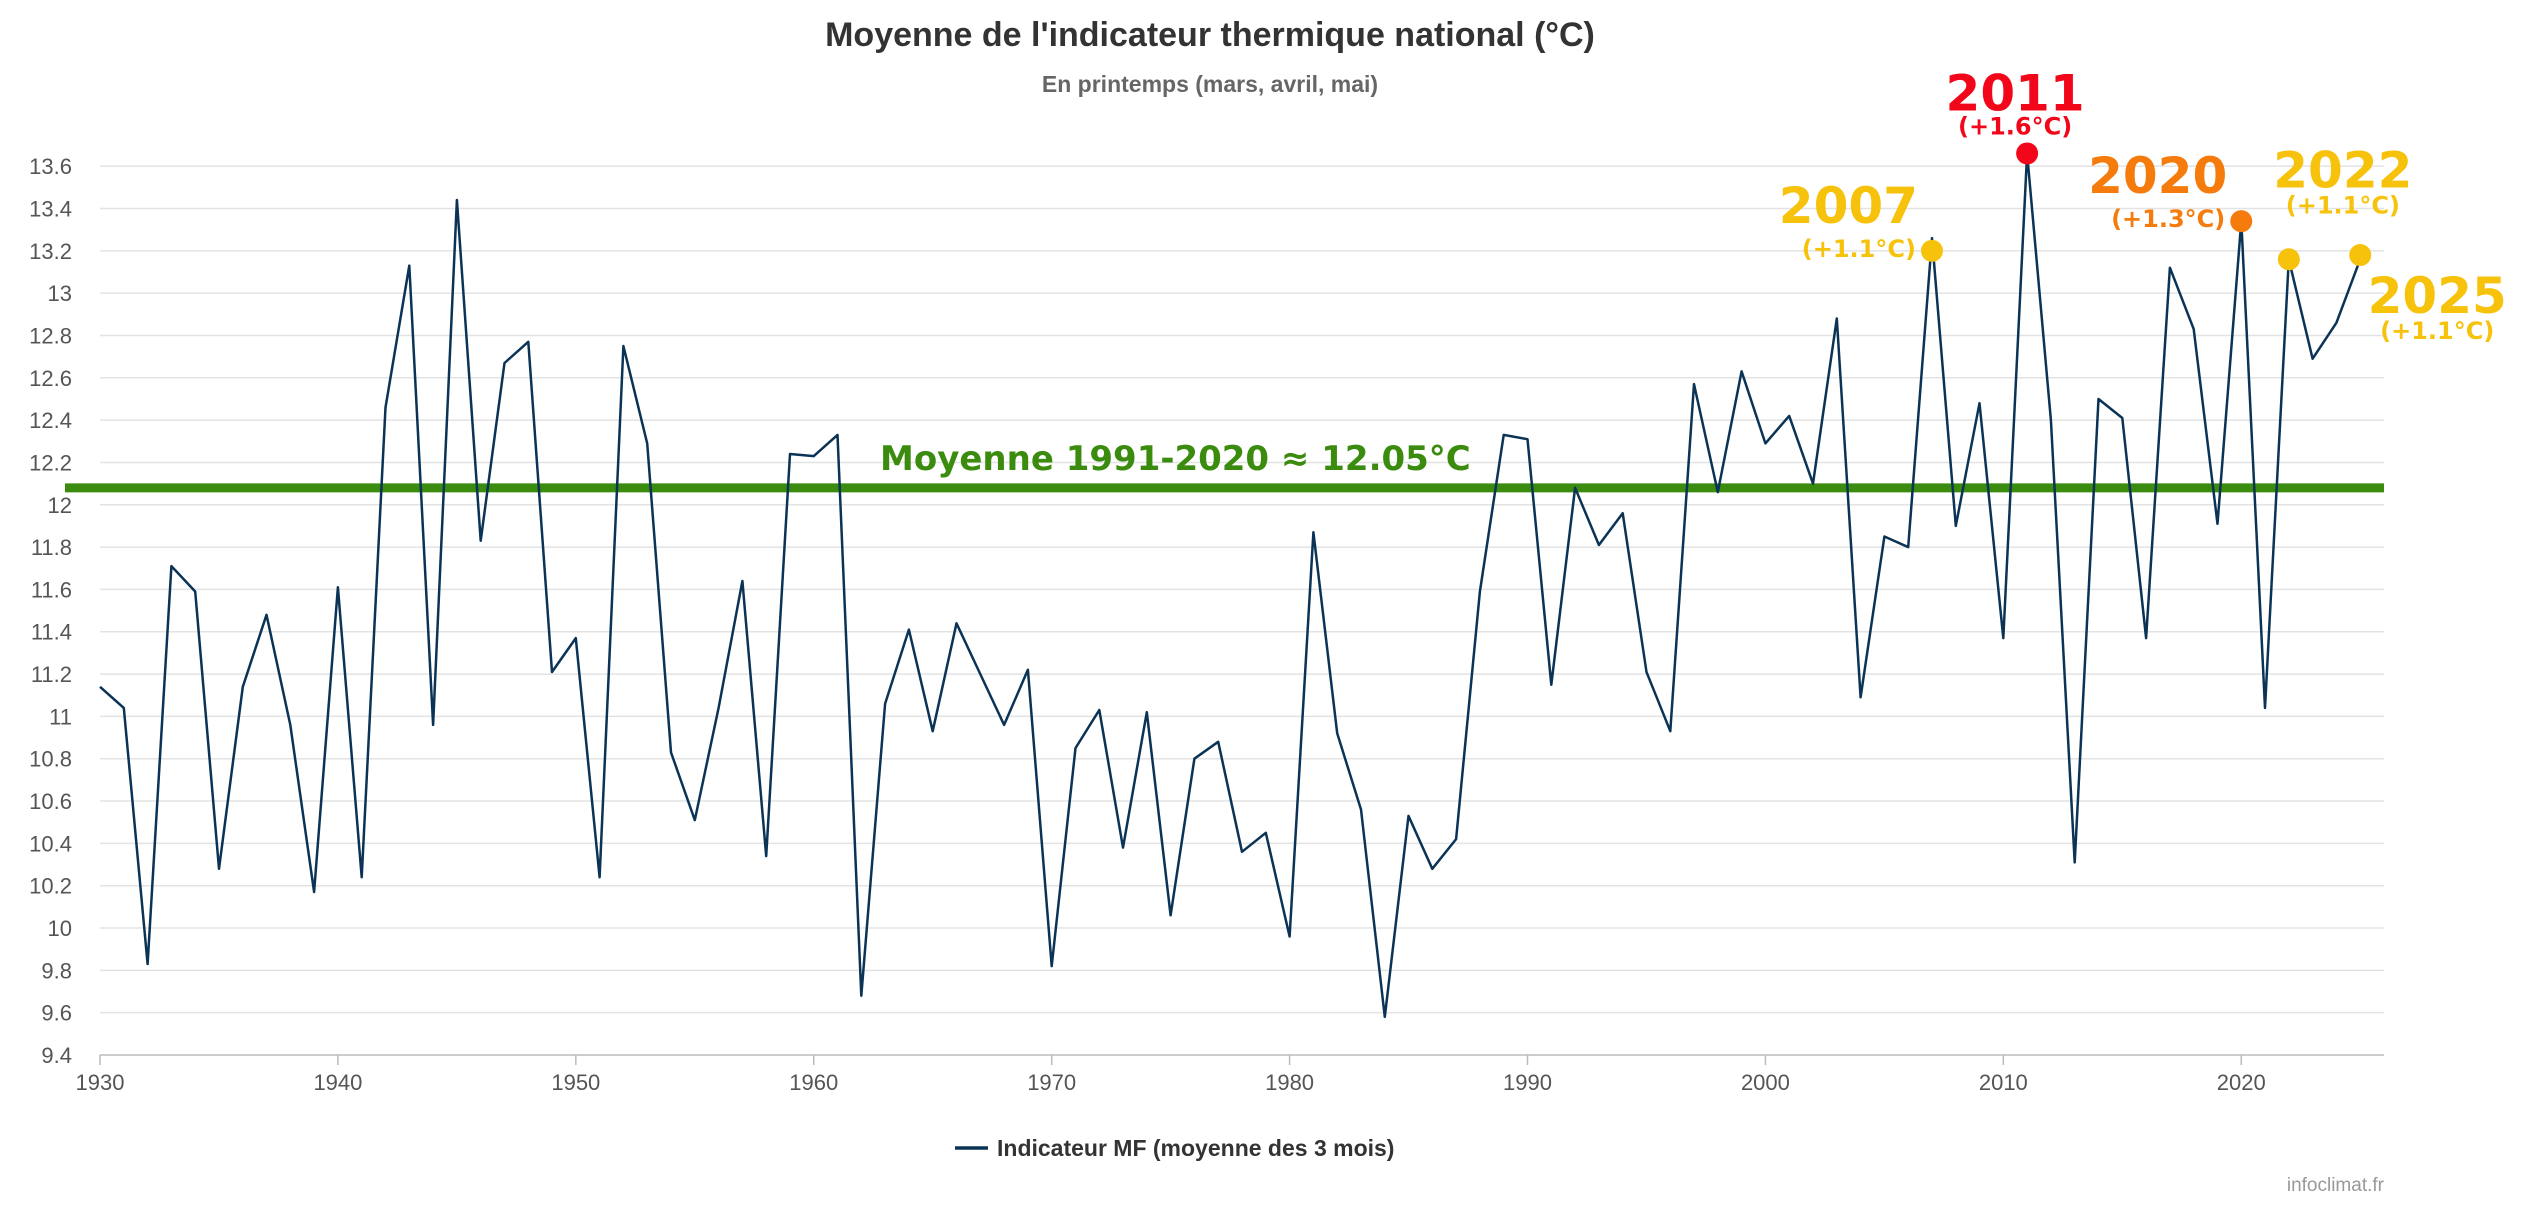 This screenshot has height=1205, width=2529. What do you see at coordinates (1051, 1082) in the screenshot?
I see `x-tick-label: 1970` at bounding box center [1051, 1082].